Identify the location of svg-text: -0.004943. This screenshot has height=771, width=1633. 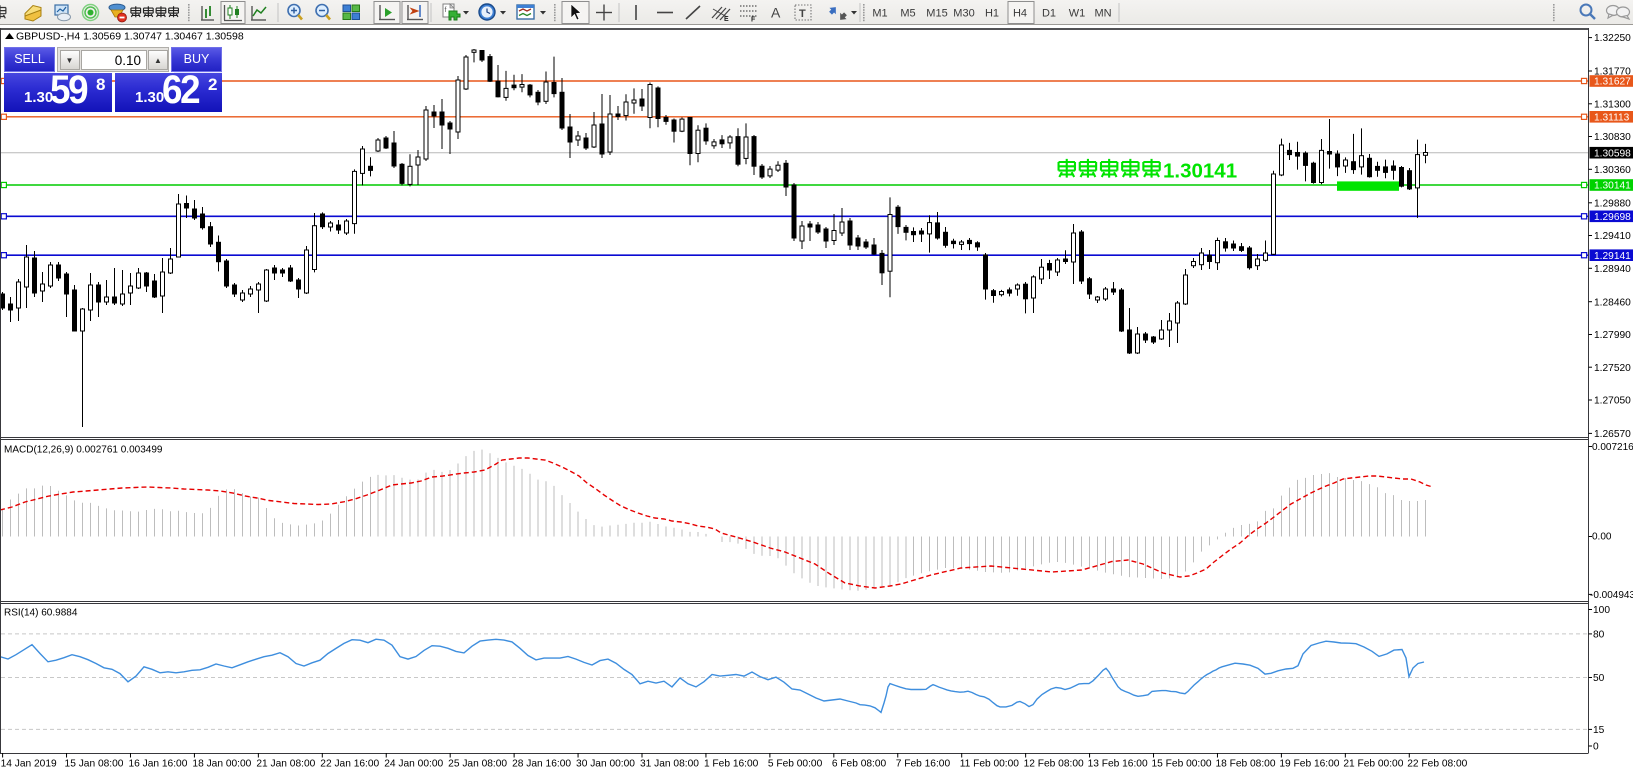
(1611, 595).